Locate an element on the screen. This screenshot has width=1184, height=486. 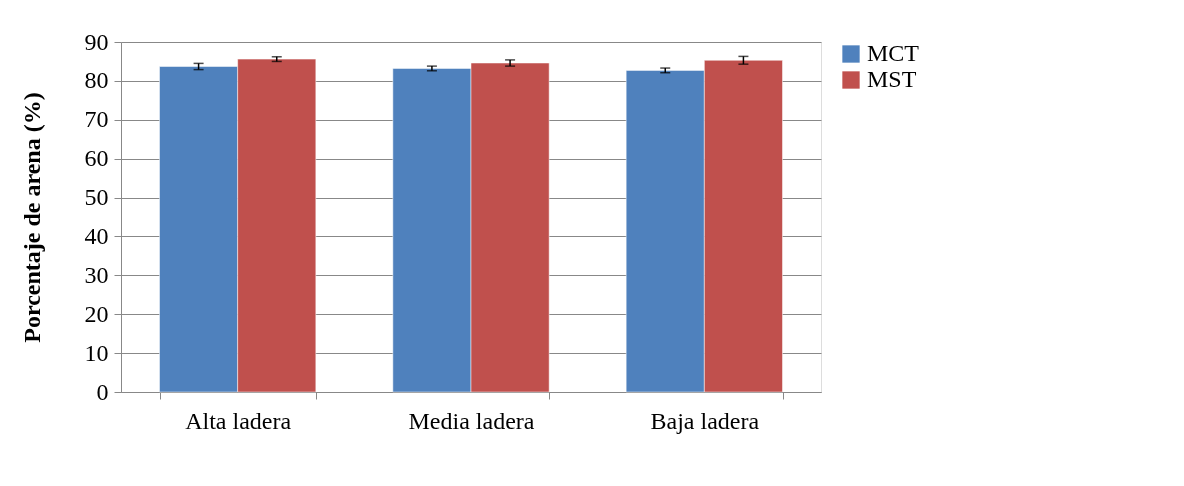
y-tick-label: 60 is located at coordinates (96, 158).